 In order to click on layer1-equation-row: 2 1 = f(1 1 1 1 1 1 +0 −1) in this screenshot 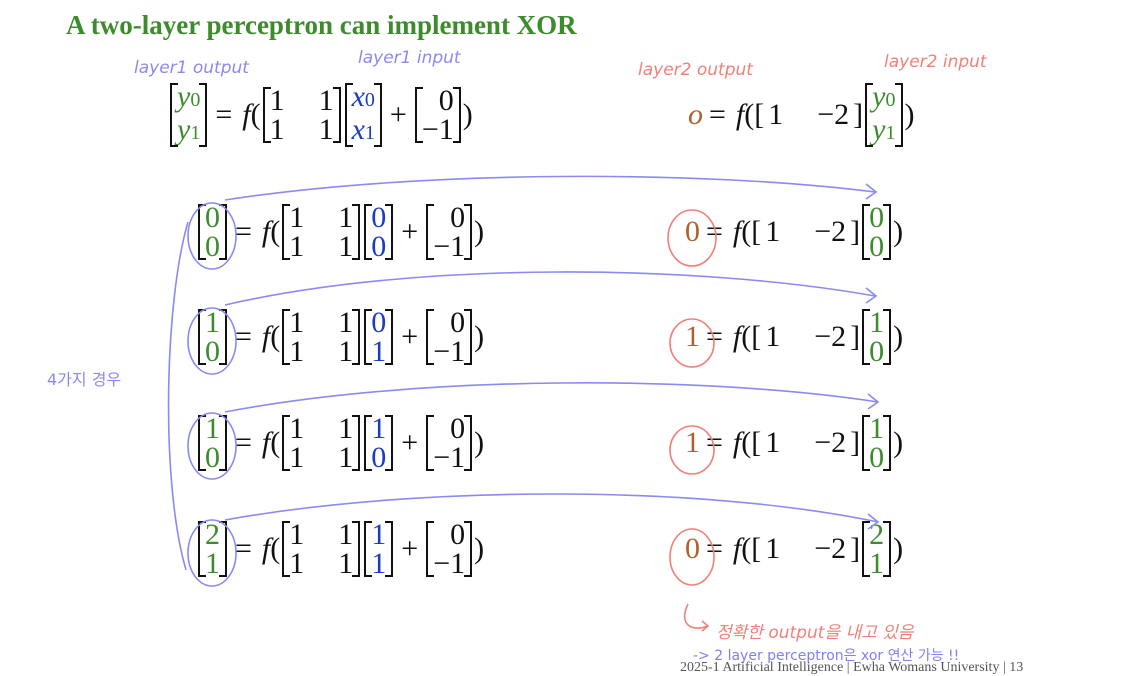, I will do `click(340, 549)`.